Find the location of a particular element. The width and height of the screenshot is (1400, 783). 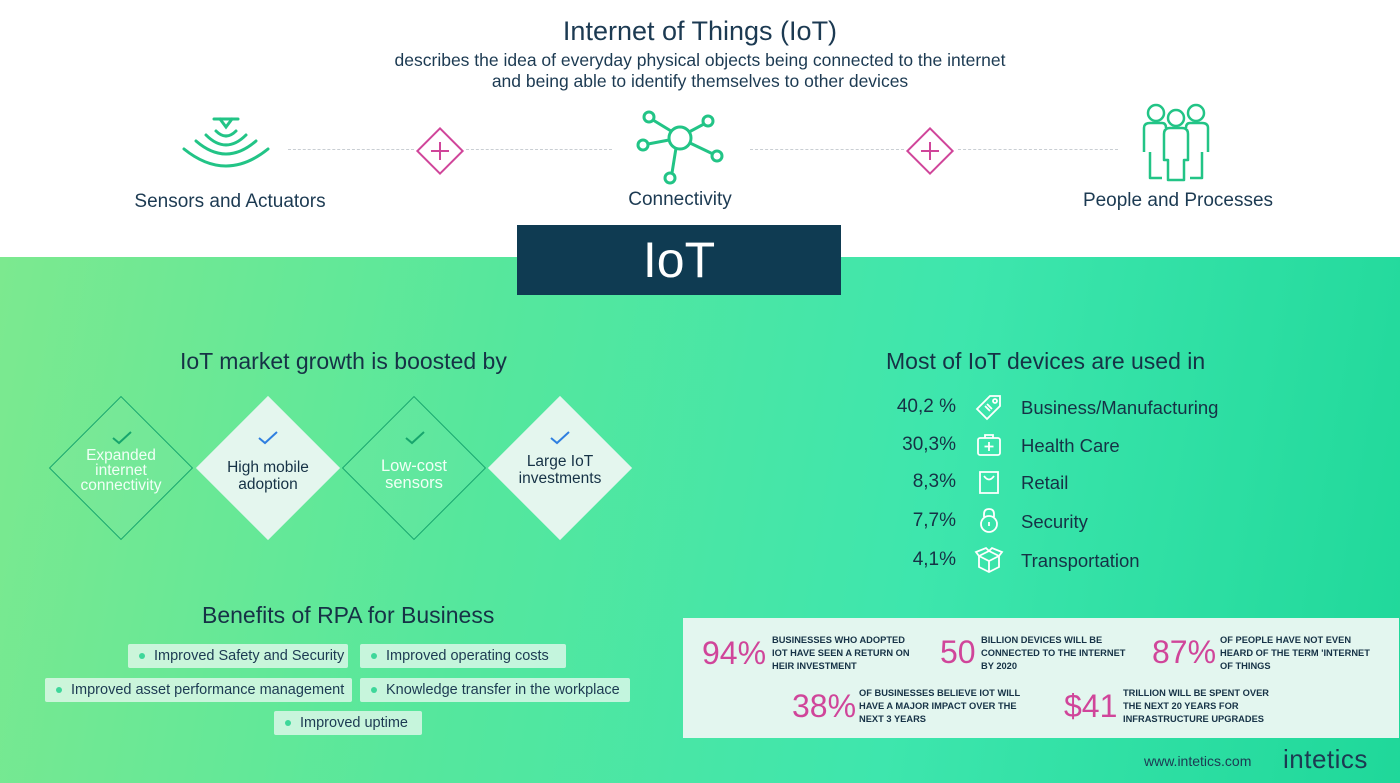

package-box-icon is located at coordinates (989, 562).